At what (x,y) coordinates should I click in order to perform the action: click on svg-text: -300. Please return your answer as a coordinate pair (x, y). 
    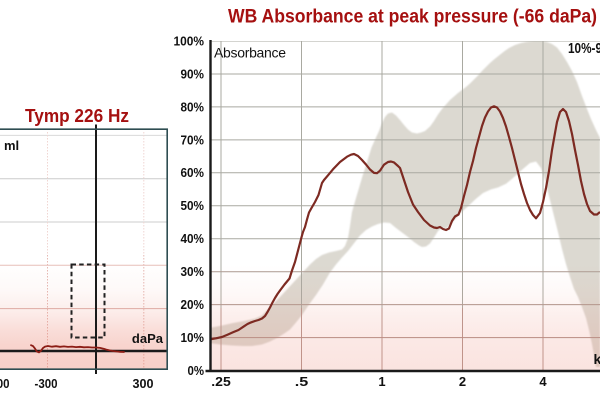
    Looking at the image, I should click on (46, 383).